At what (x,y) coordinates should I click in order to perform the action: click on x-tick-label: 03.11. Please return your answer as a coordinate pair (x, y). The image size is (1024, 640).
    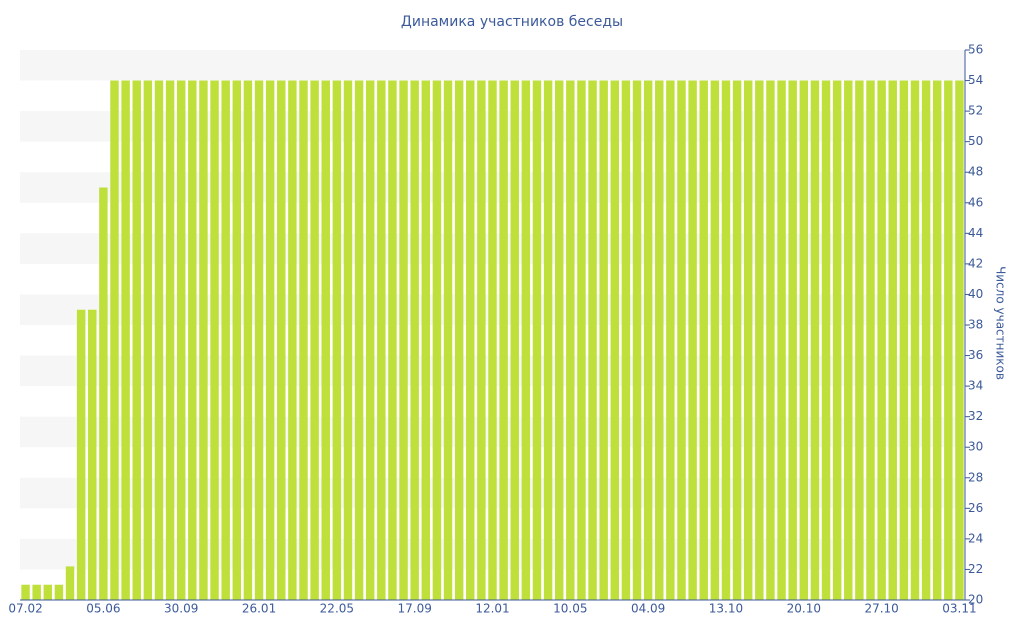
    Looking at the image, I should click on (959, 609).